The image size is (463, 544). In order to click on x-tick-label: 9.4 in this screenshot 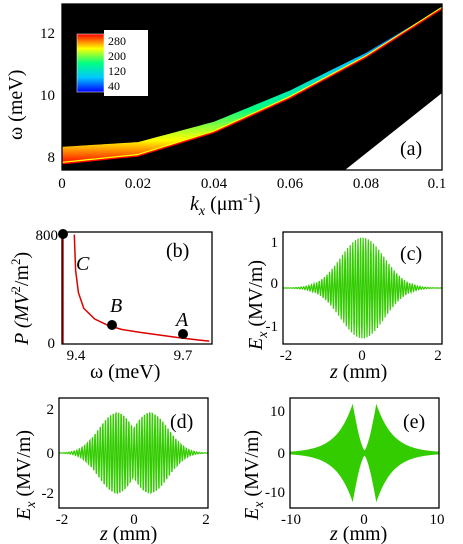, I will do `click(76, 356)`.